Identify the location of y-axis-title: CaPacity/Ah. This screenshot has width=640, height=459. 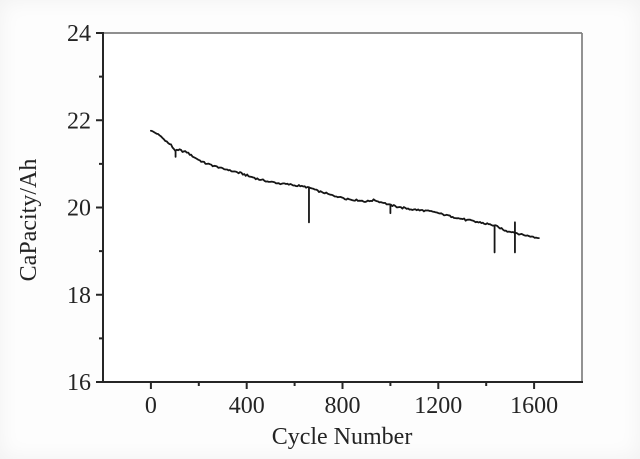
(29, 220).